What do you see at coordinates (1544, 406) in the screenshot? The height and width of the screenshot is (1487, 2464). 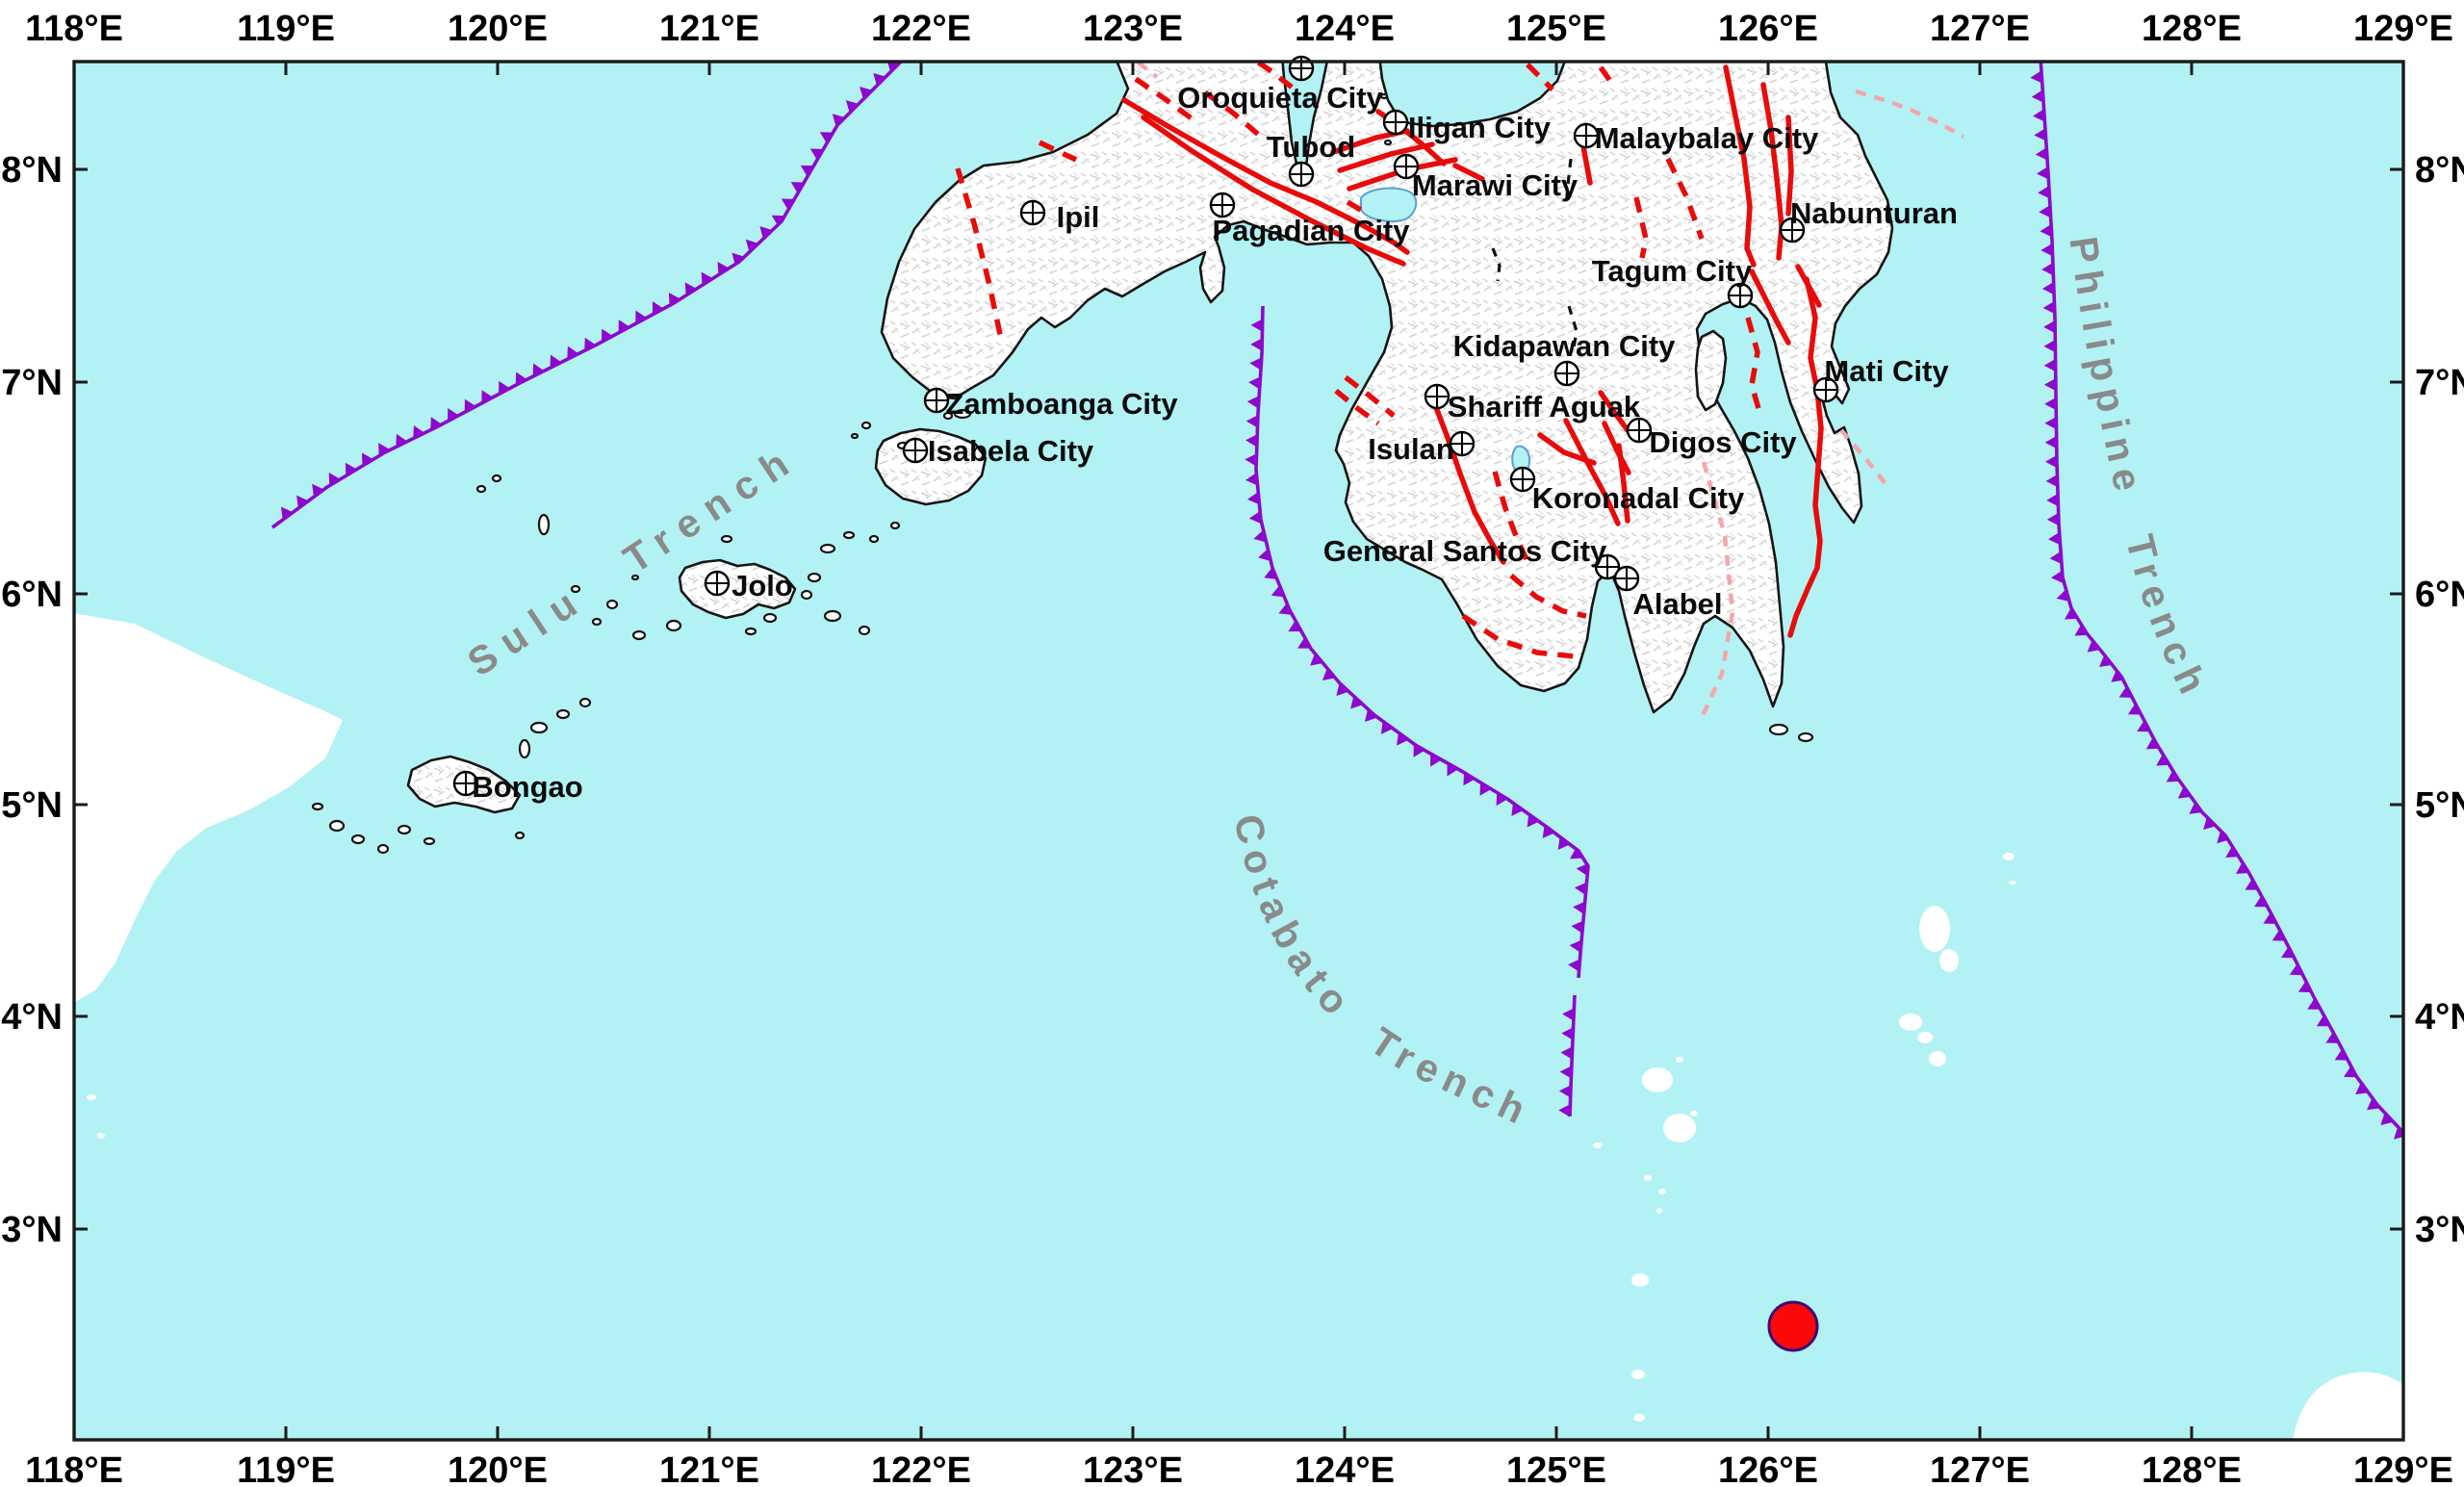 I see `city-label: Shariff Aguak` at bounding box center [1544, 406].